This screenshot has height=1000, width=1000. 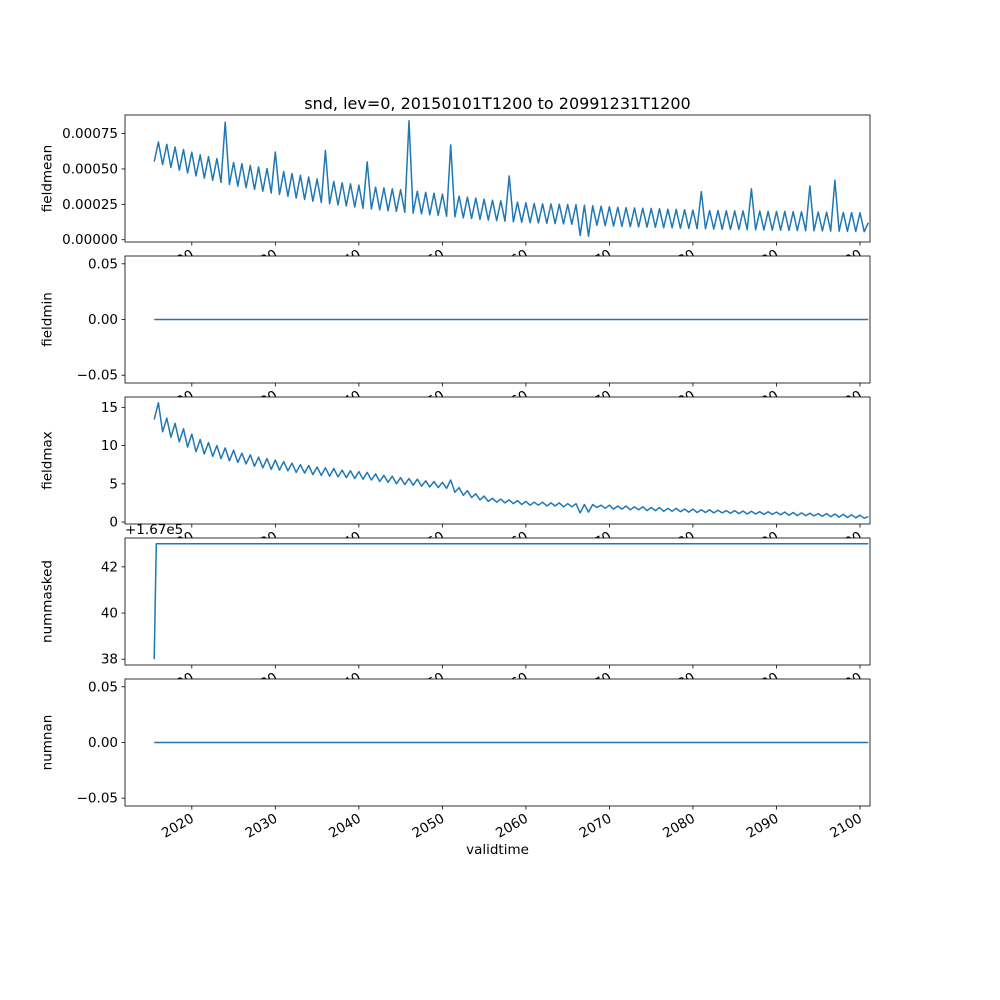 I want to click on x-axis-label: validtime, so click(x=497, y=850).